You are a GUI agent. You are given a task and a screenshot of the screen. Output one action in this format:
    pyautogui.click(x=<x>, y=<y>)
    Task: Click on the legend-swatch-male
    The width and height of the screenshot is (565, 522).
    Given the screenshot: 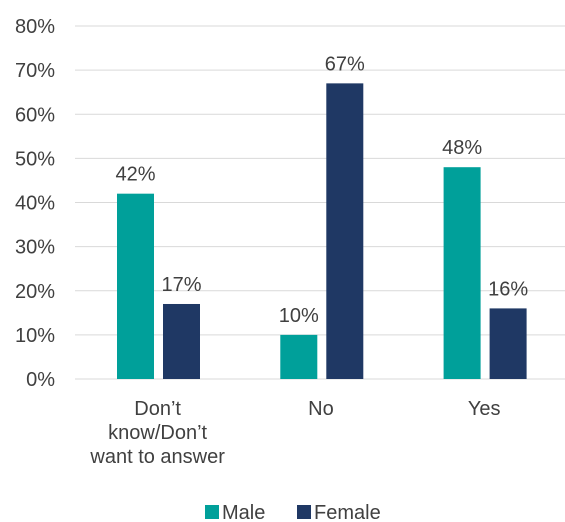 What is the action you would take?
    pyautogui.click(x=212, y=512)
    